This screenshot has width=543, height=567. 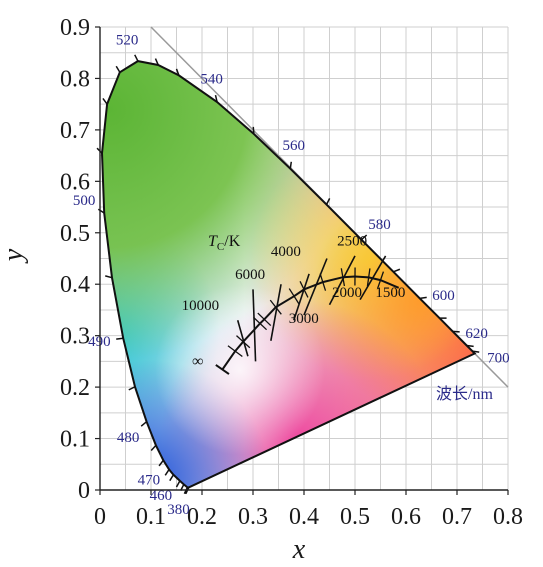 What do you see at coordinates (304, 517) in the screenshot?
I see `x-tick-label: 0.4` at bounding box center [304, 517].